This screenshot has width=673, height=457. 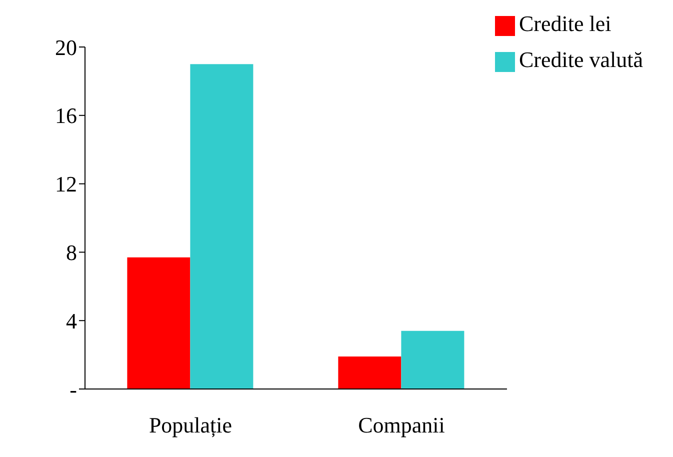 What do you see at coordinates (71, 321) in the screenshot?
I see `y-tick-label: 4` at bounding box center [71, 321].